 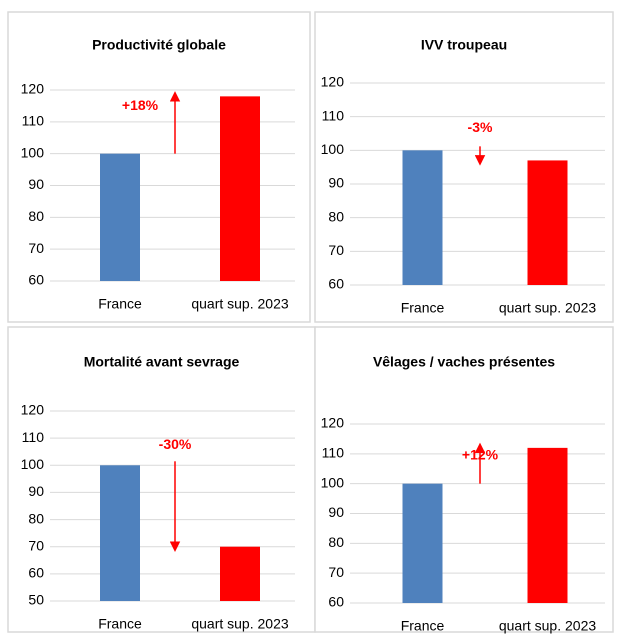 What do you see at coordinates (162, 362) in the screenshot?
I see `chart-title: Mortalité avant sevrage` at bounding box center [162, 362].